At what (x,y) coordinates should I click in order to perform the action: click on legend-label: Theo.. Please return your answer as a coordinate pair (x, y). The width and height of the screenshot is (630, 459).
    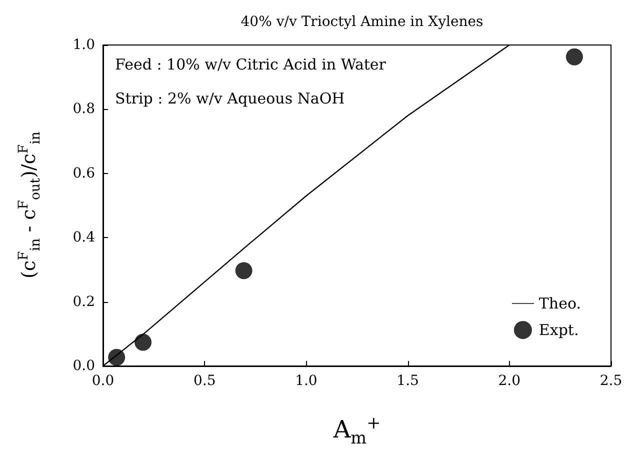
    Looking at the image, I should click on (559, 303).